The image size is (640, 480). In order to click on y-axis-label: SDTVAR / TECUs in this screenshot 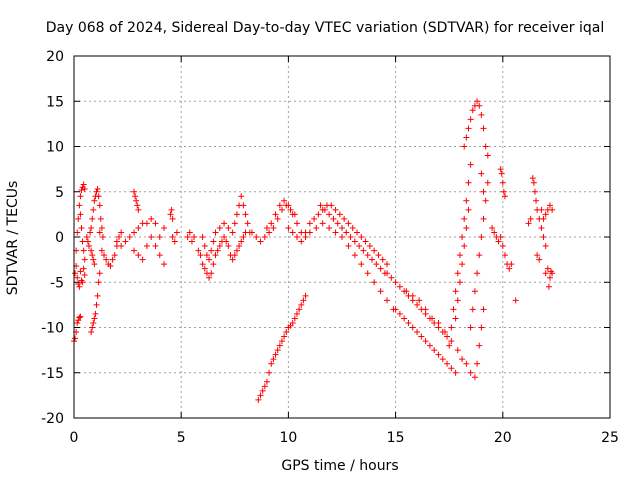, I will do `click(13, 238)`.